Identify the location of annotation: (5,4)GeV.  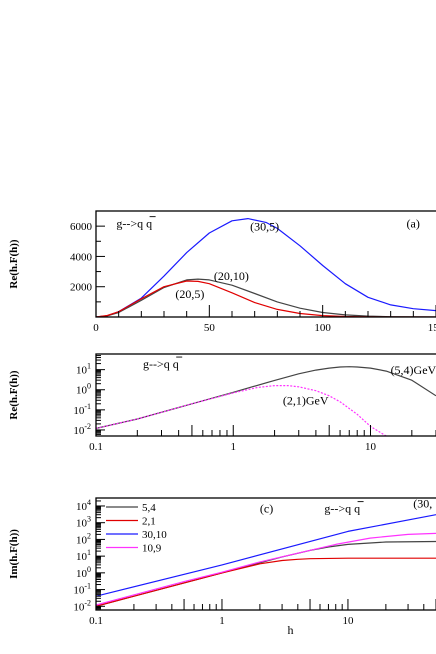
(413, 370).